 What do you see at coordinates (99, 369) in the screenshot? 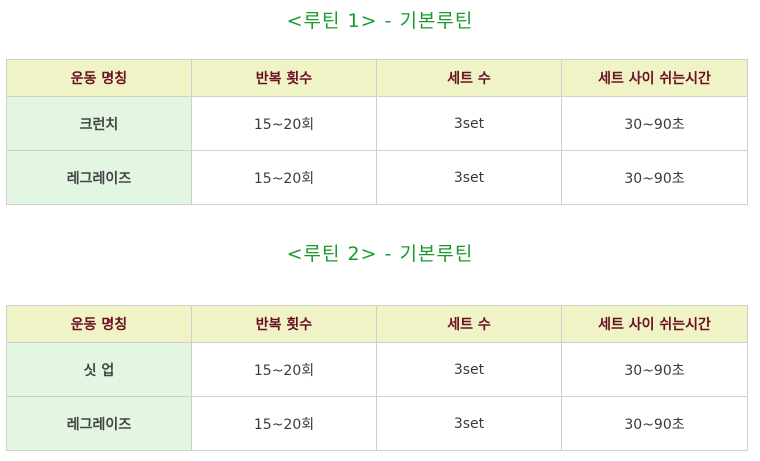
I see `exercise-name-cell: 싯 업` at bounding box center [99, 369].